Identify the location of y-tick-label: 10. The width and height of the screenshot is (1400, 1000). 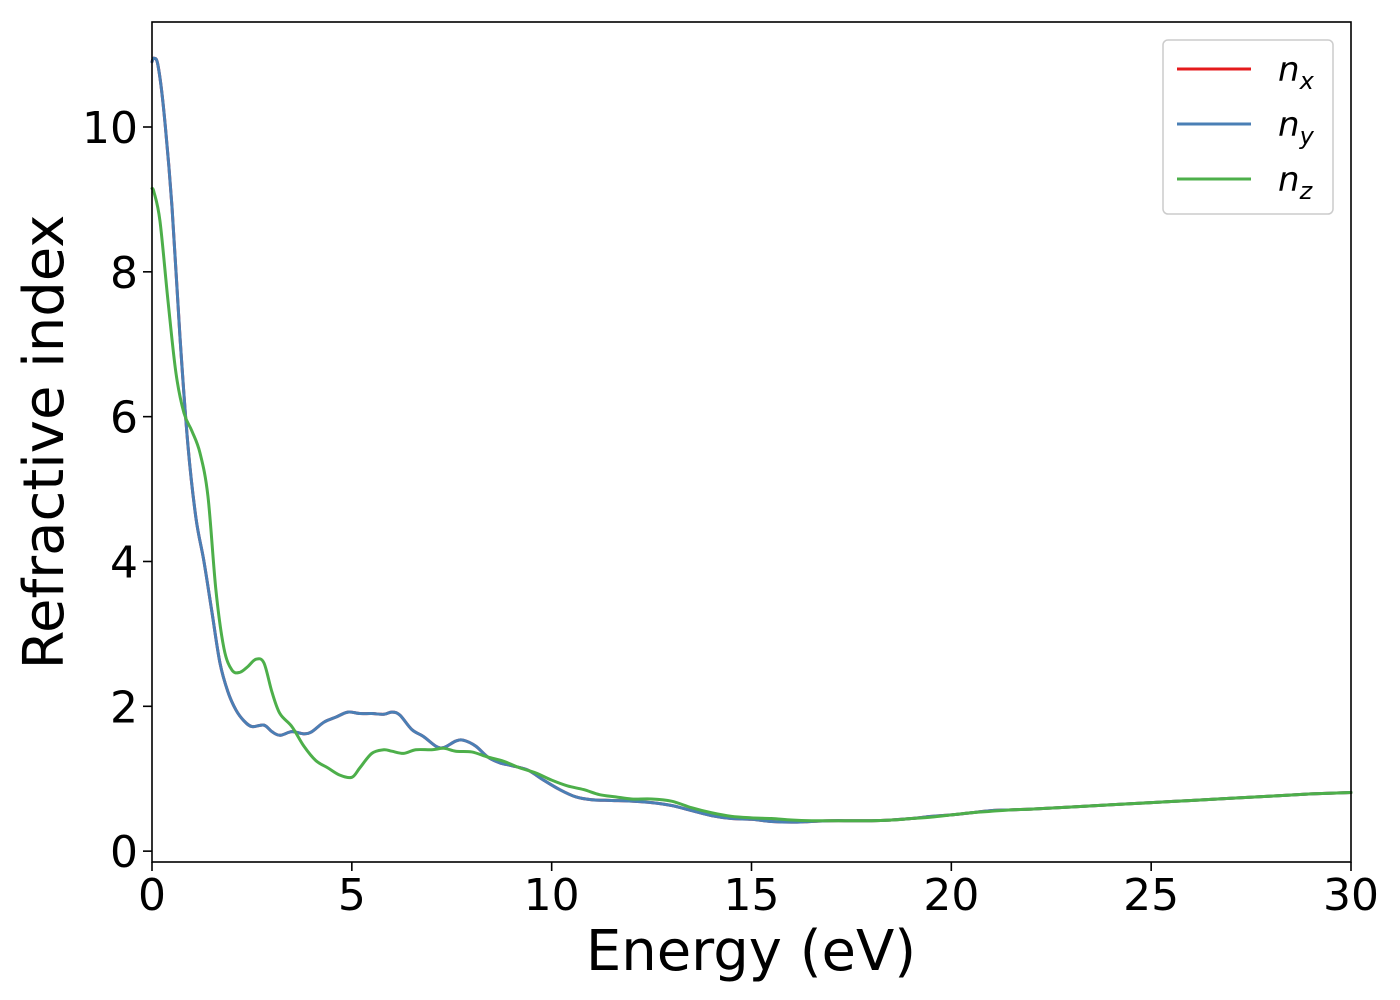
(110, 128).